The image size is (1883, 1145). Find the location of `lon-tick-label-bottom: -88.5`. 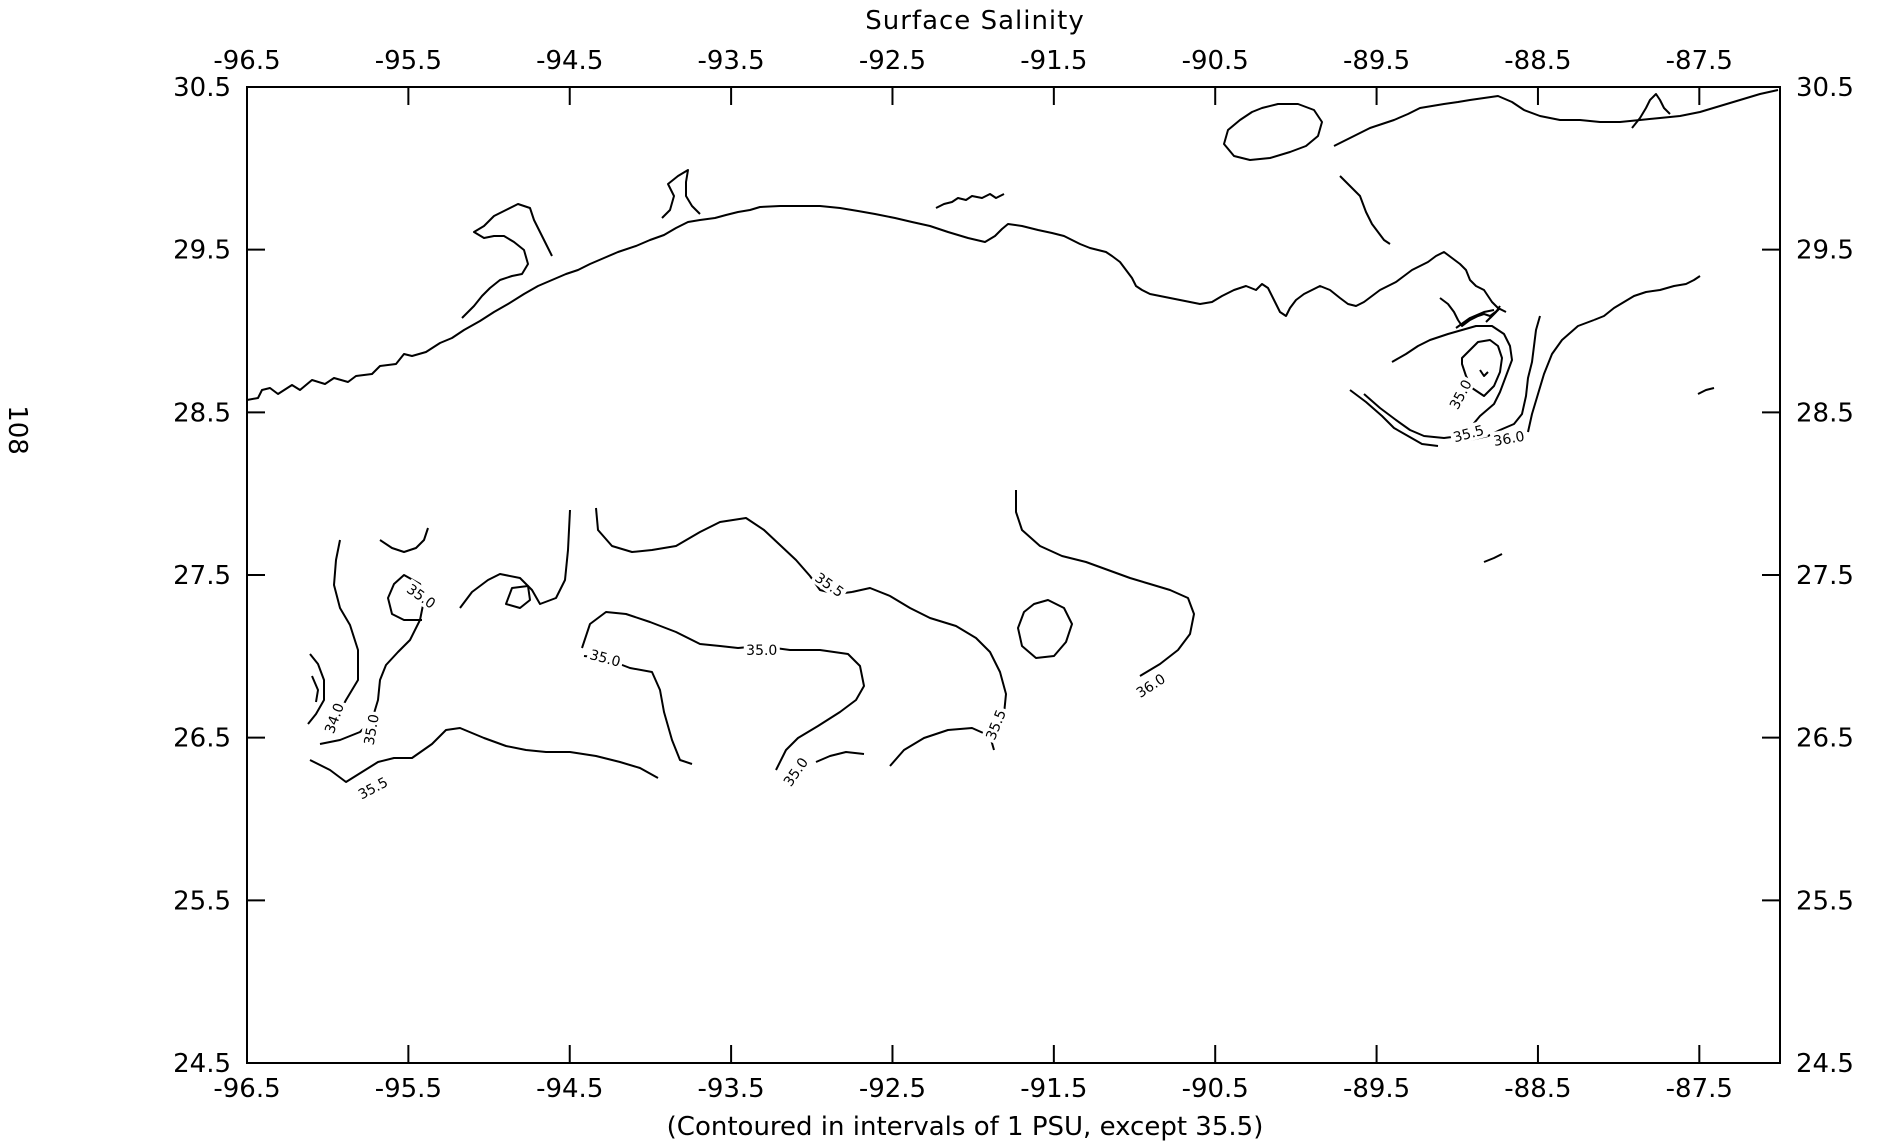

lon-tick-label-bottom: -88.5 is located at coordinates (1537, 1089).